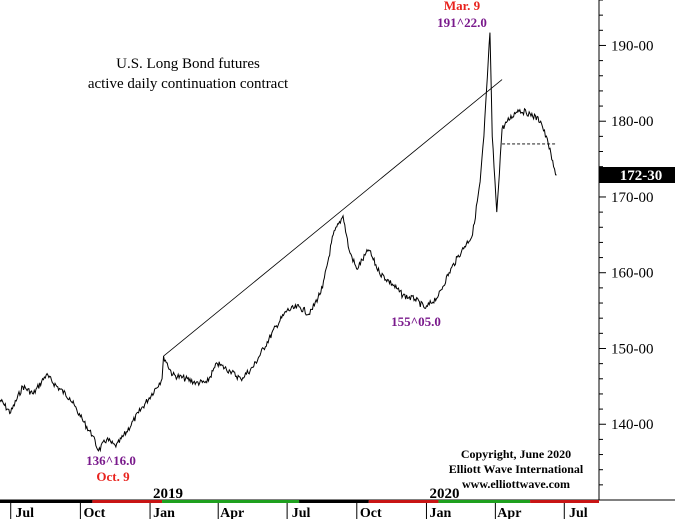 Image resolution: width=675 pixels, height=519 pixels. Describe the element at coordinates (444, 494) in the screenshot. I see `x-year-label-1: 2020` at that location.